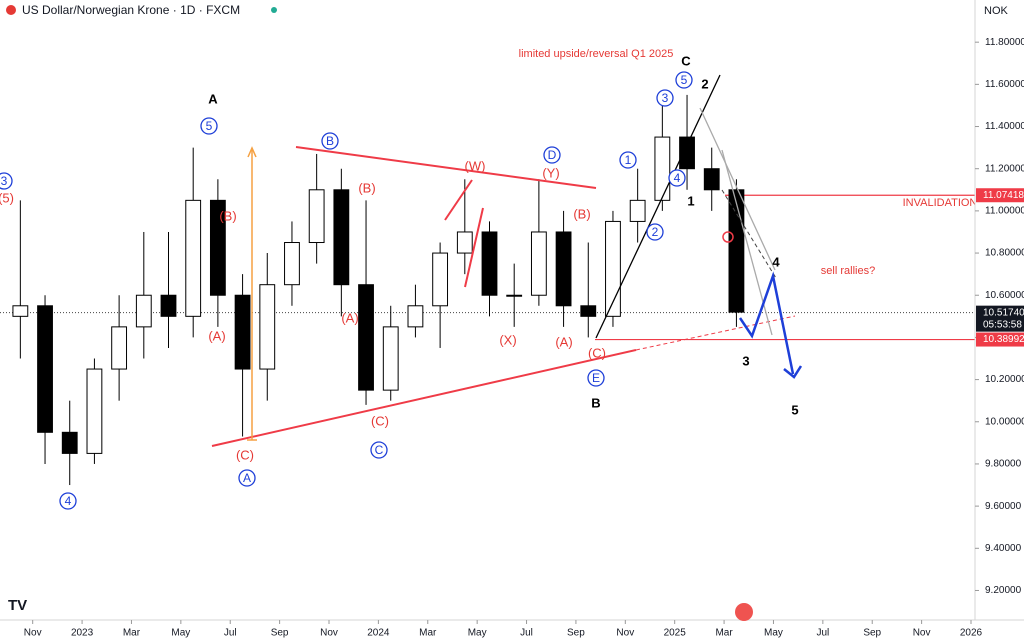 The image size is (1024, 643). I want to click on y-tick-label: 11.20000, so click(1004, 168).